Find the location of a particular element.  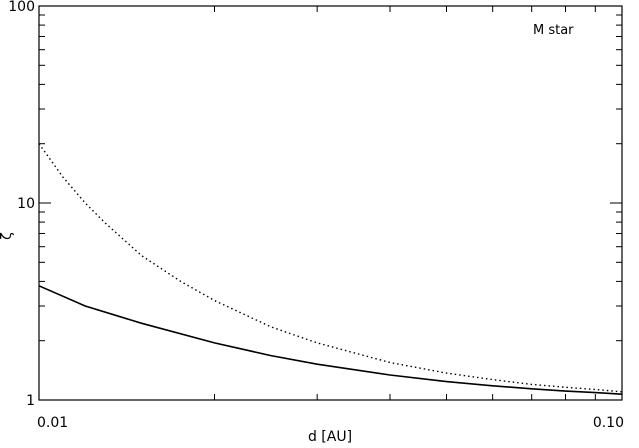

y-tick-label: 100 is located at coordinates (21, 7).